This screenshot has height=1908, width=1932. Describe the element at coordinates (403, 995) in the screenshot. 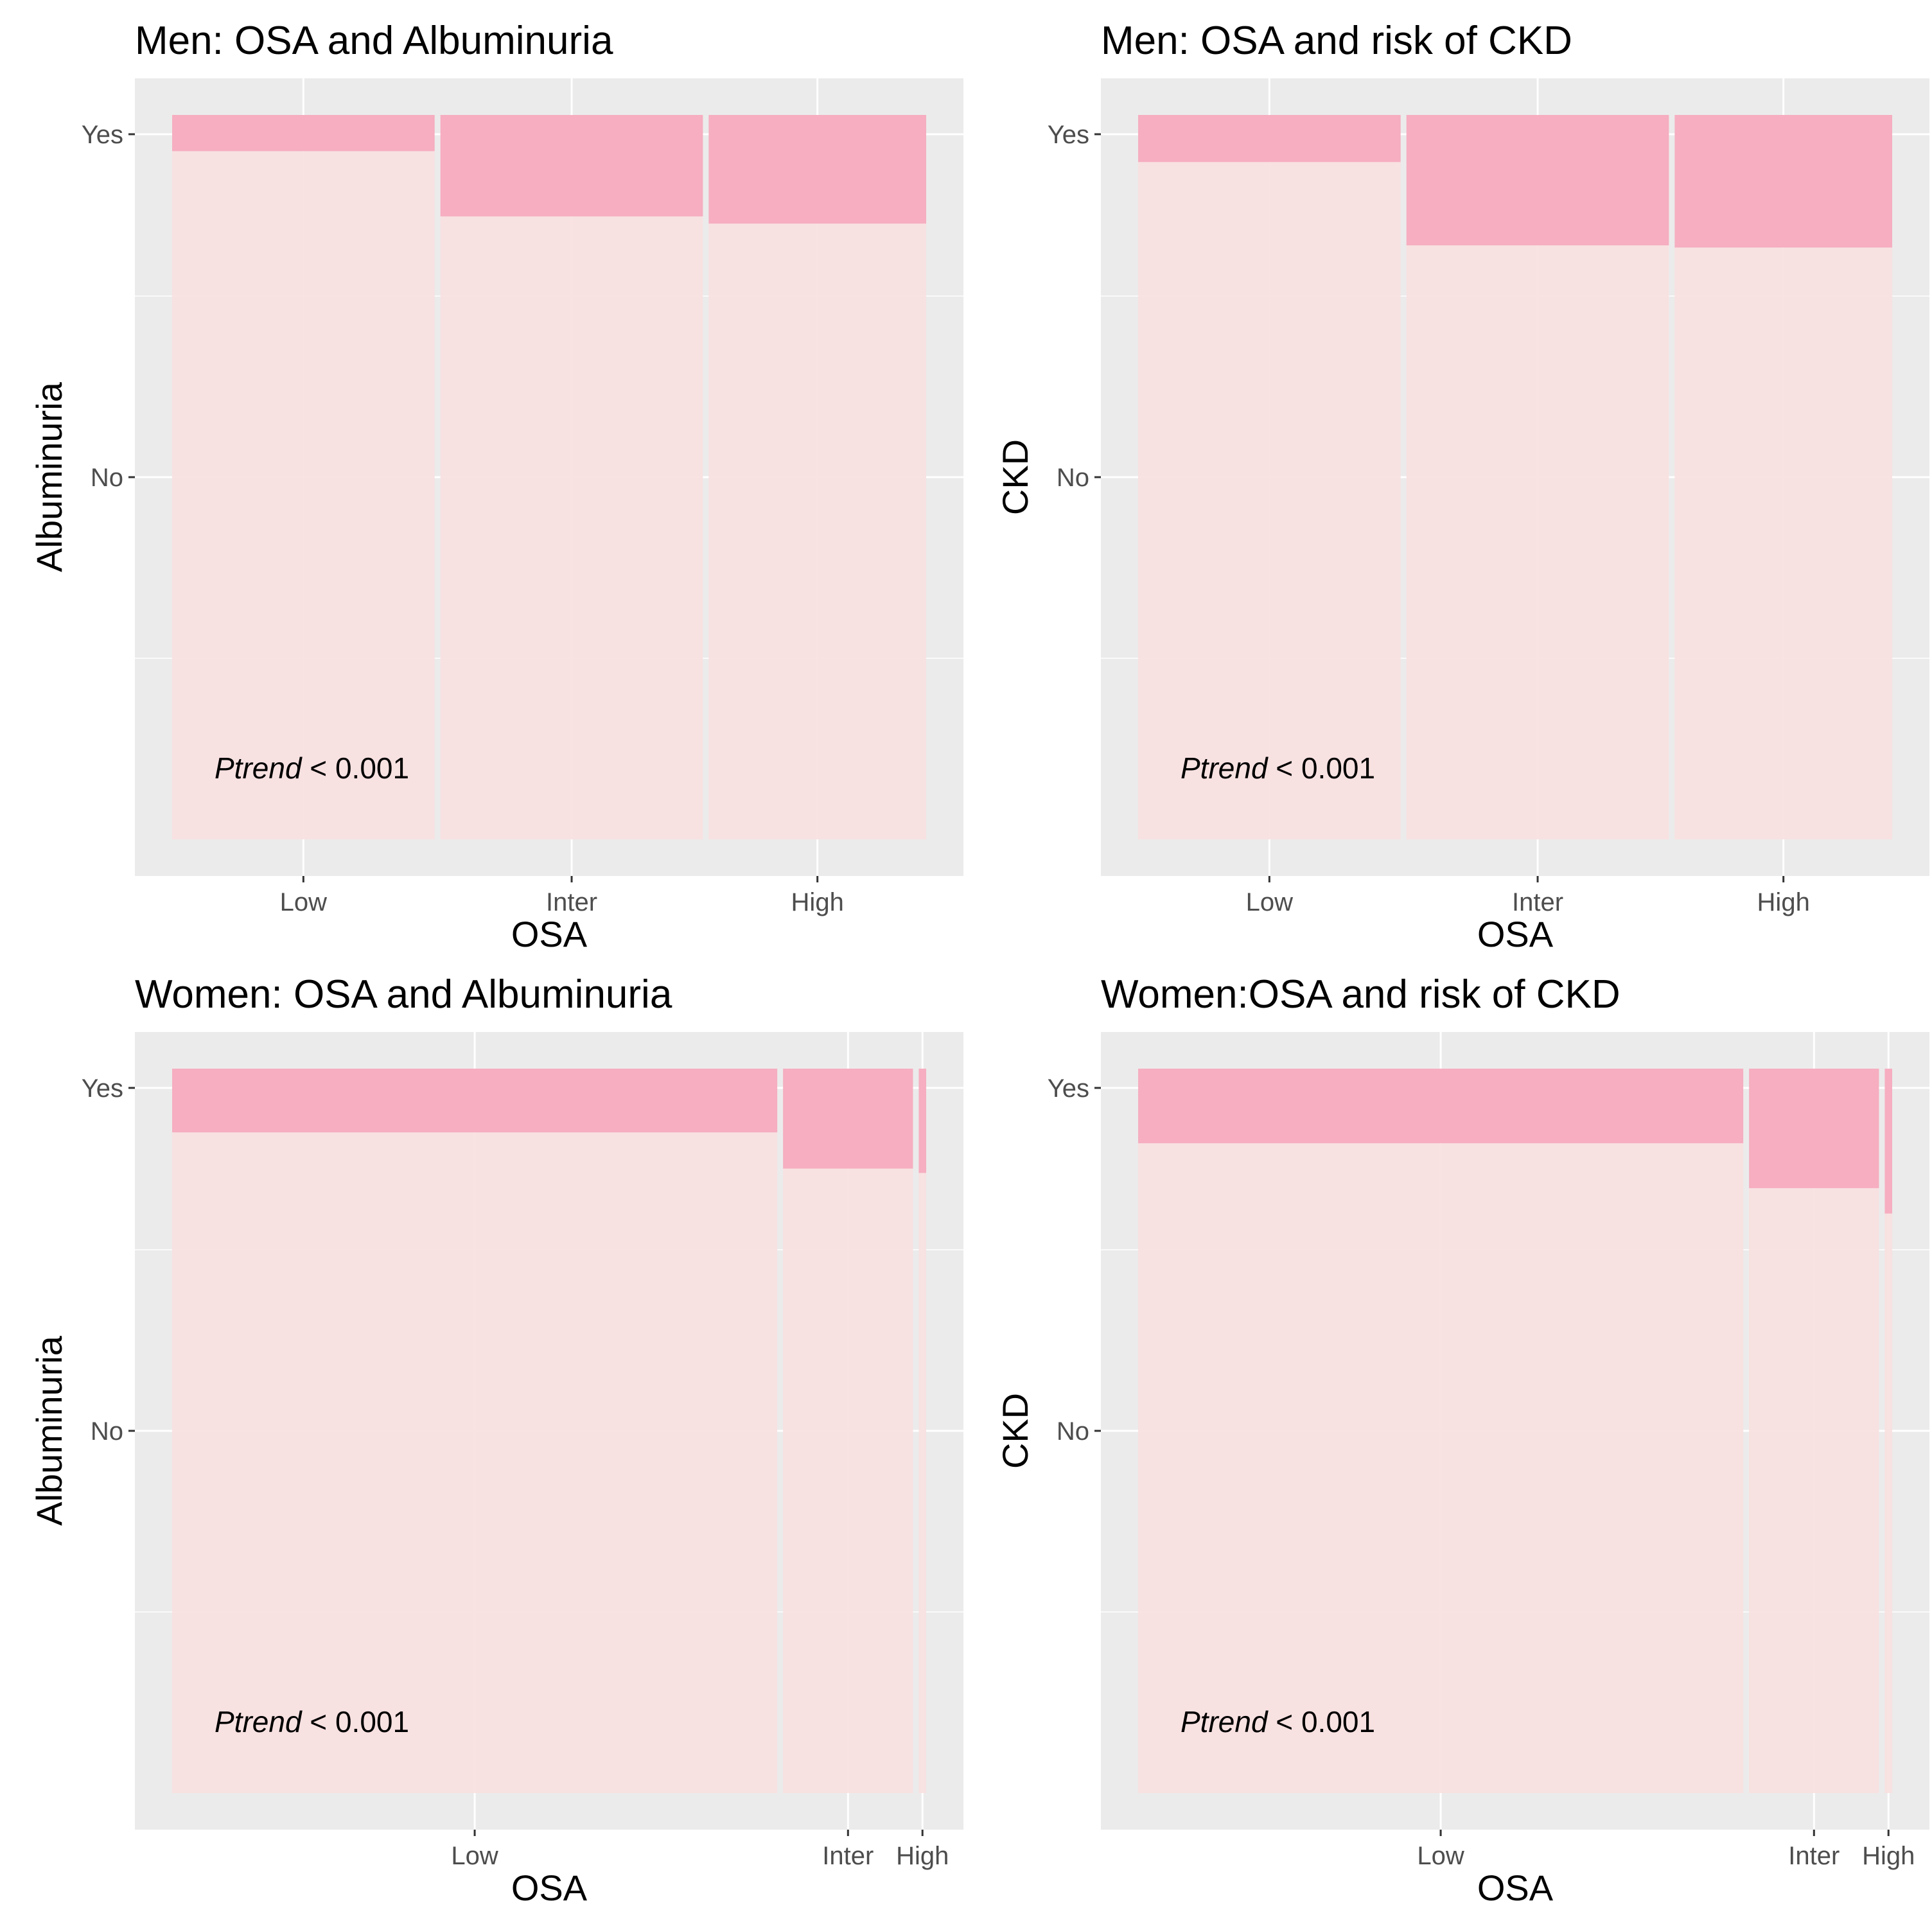

I see `chart-title: Women: OSA and Albuminuria` at that location.